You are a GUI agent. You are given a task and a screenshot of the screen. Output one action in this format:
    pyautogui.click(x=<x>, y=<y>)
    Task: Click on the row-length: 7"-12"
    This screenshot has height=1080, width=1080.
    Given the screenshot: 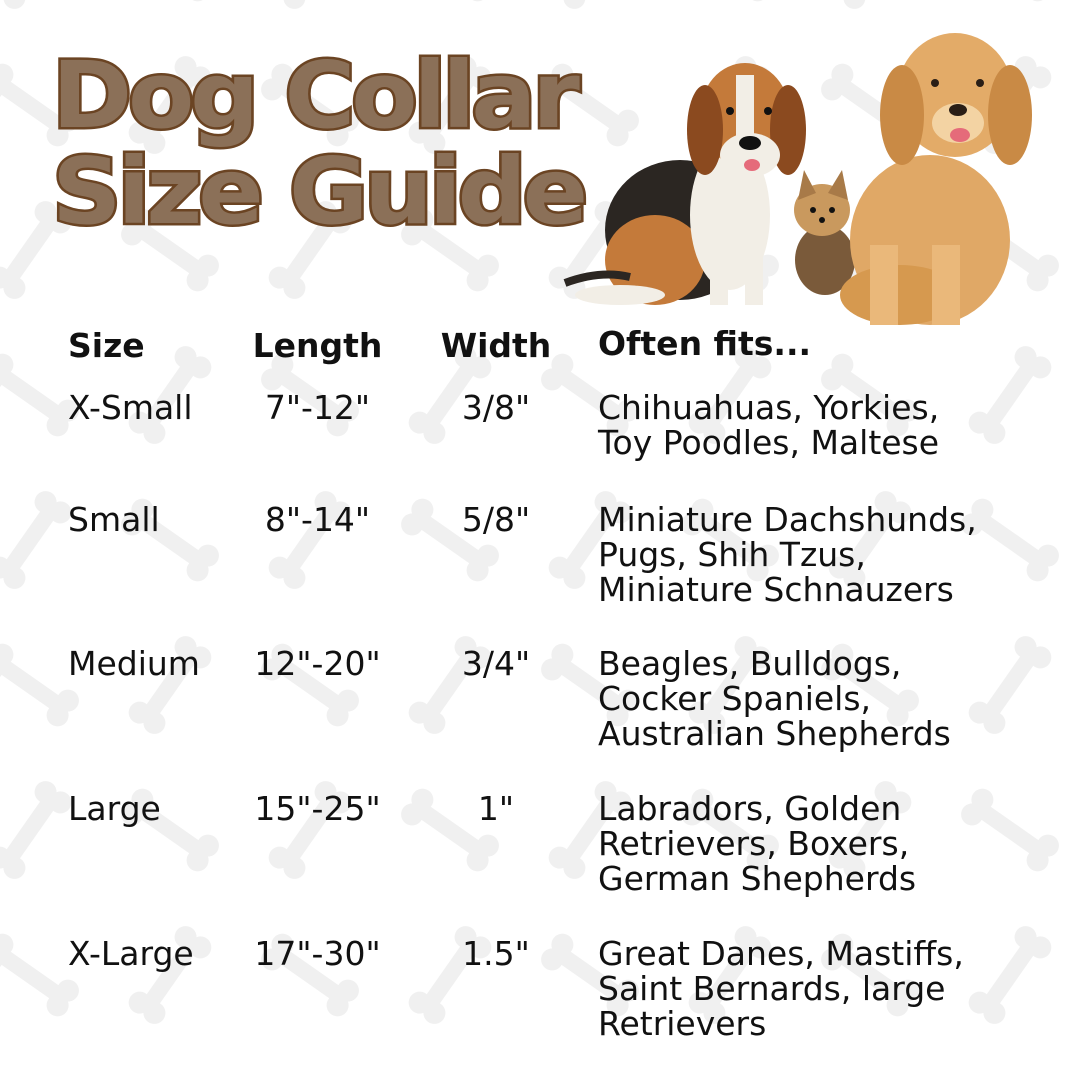 What is the action you would take?
    pyautogui.click(x=317, y=407)
    